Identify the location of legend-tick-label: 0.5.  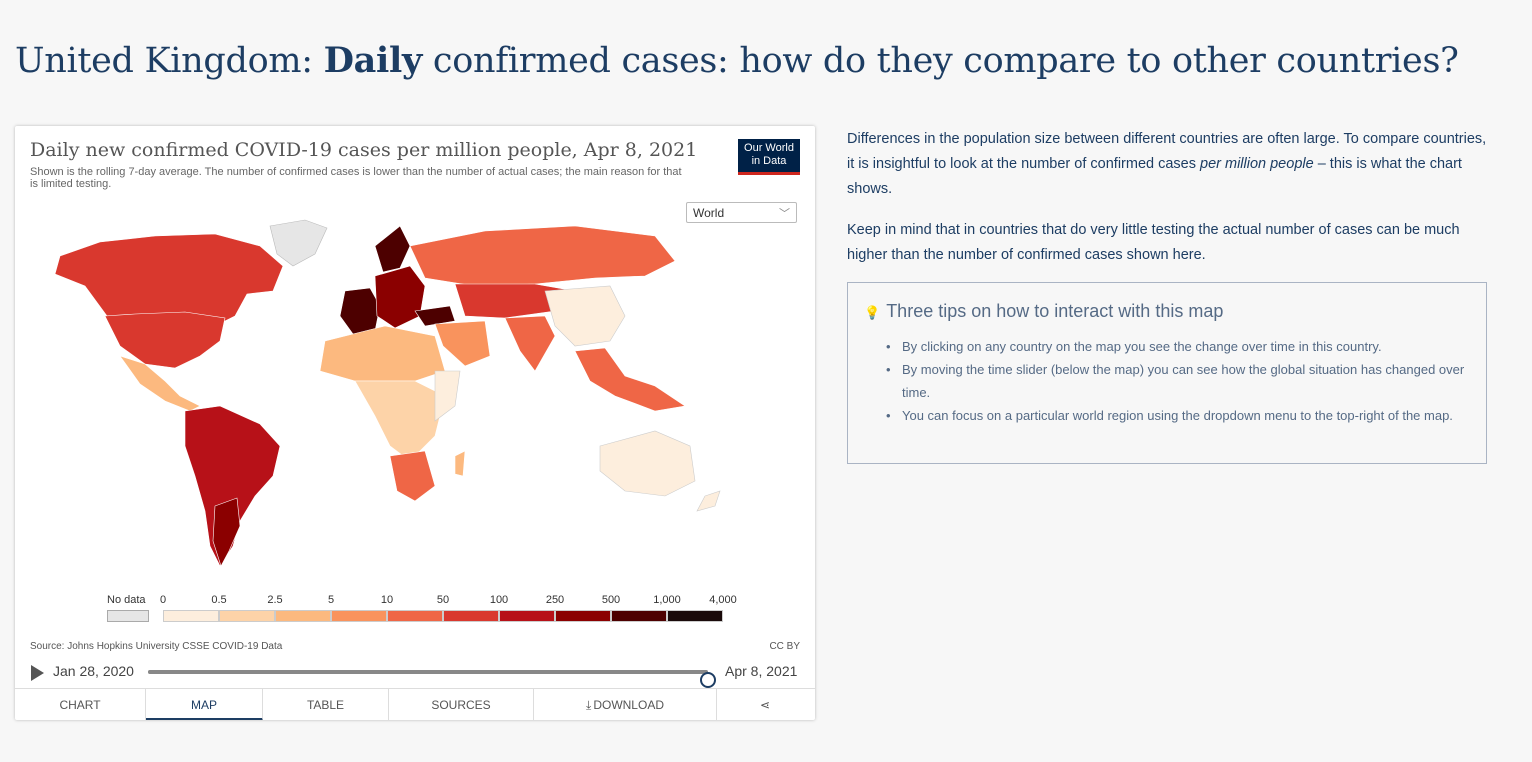
(219, 600).